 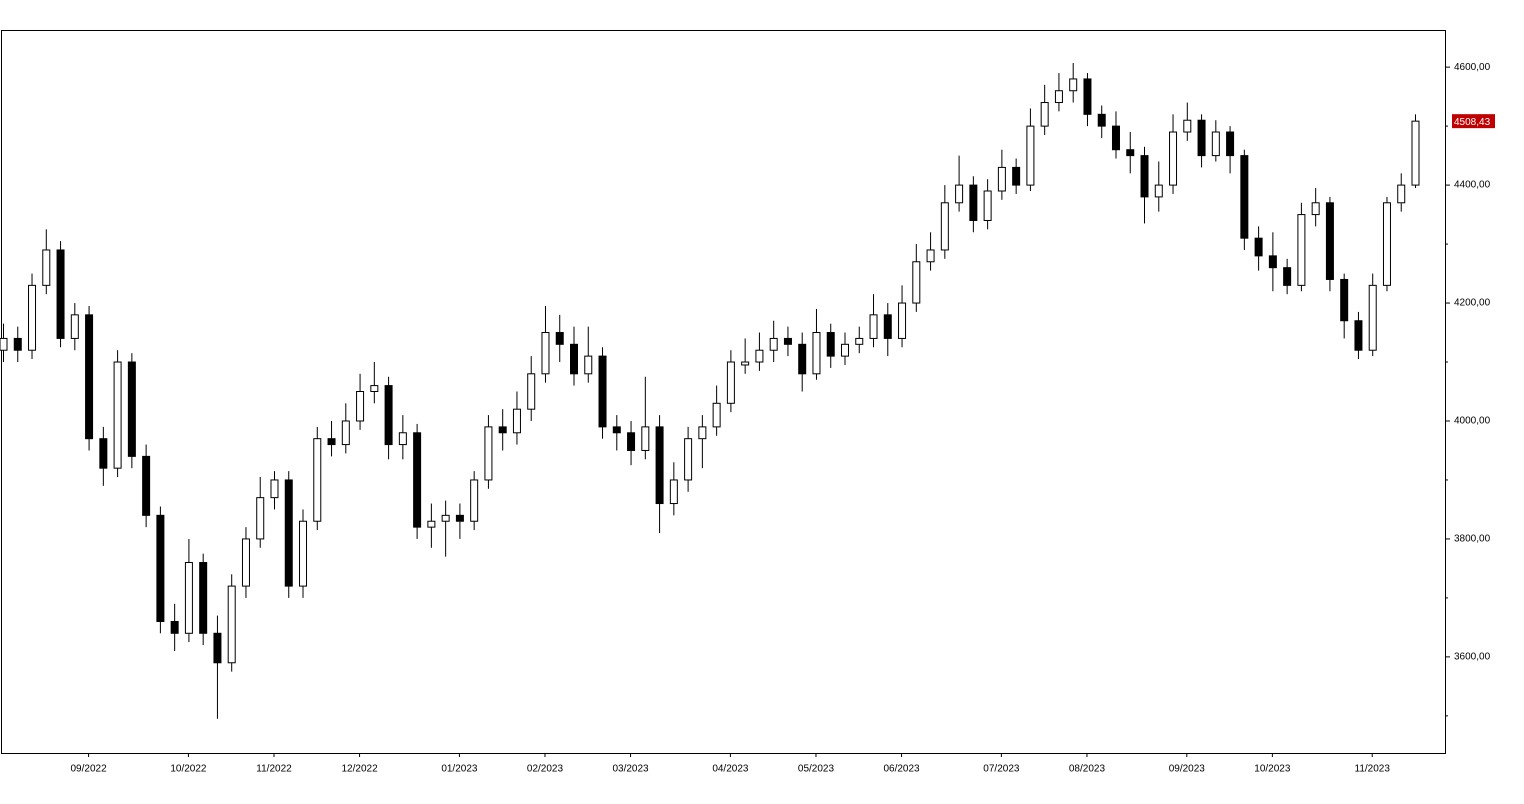 What do you see at coordinates (1272, 769) in the screenshot?
I see `x-tick-label: 10/2023` at bounding box center [1272, 769].